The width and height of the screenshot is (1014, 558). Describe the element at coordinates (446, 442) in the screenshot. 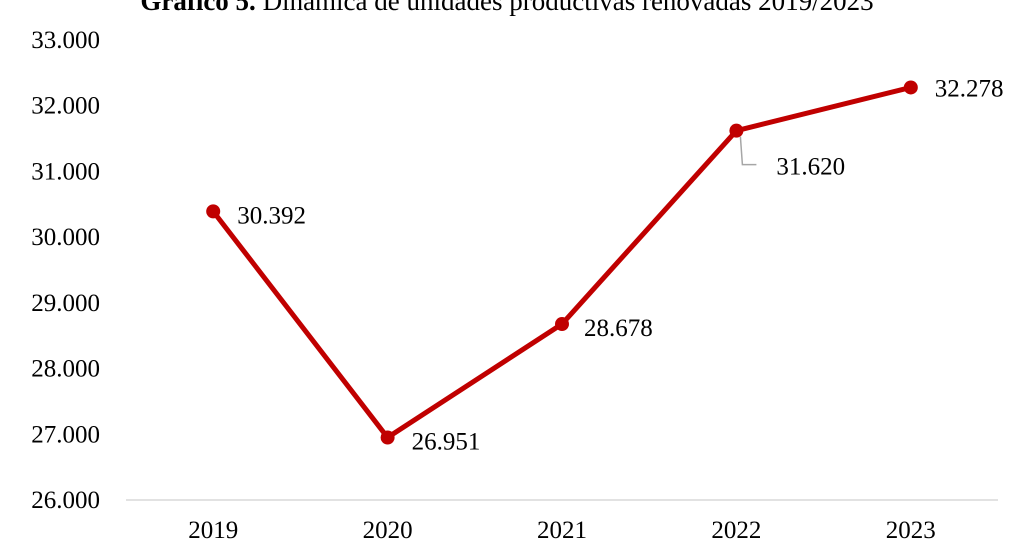

I see `data-label: 26.951` at that location.